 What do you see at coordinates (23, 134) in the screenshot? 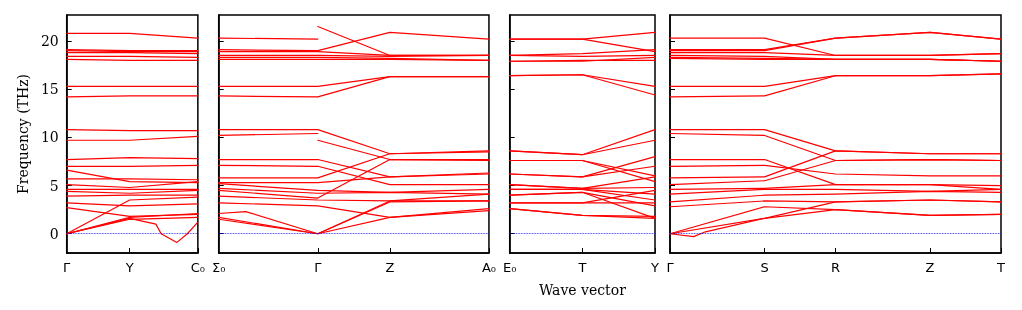
I see `y-axis-title: Frequency (THz)` at bounding box center [23, 134].